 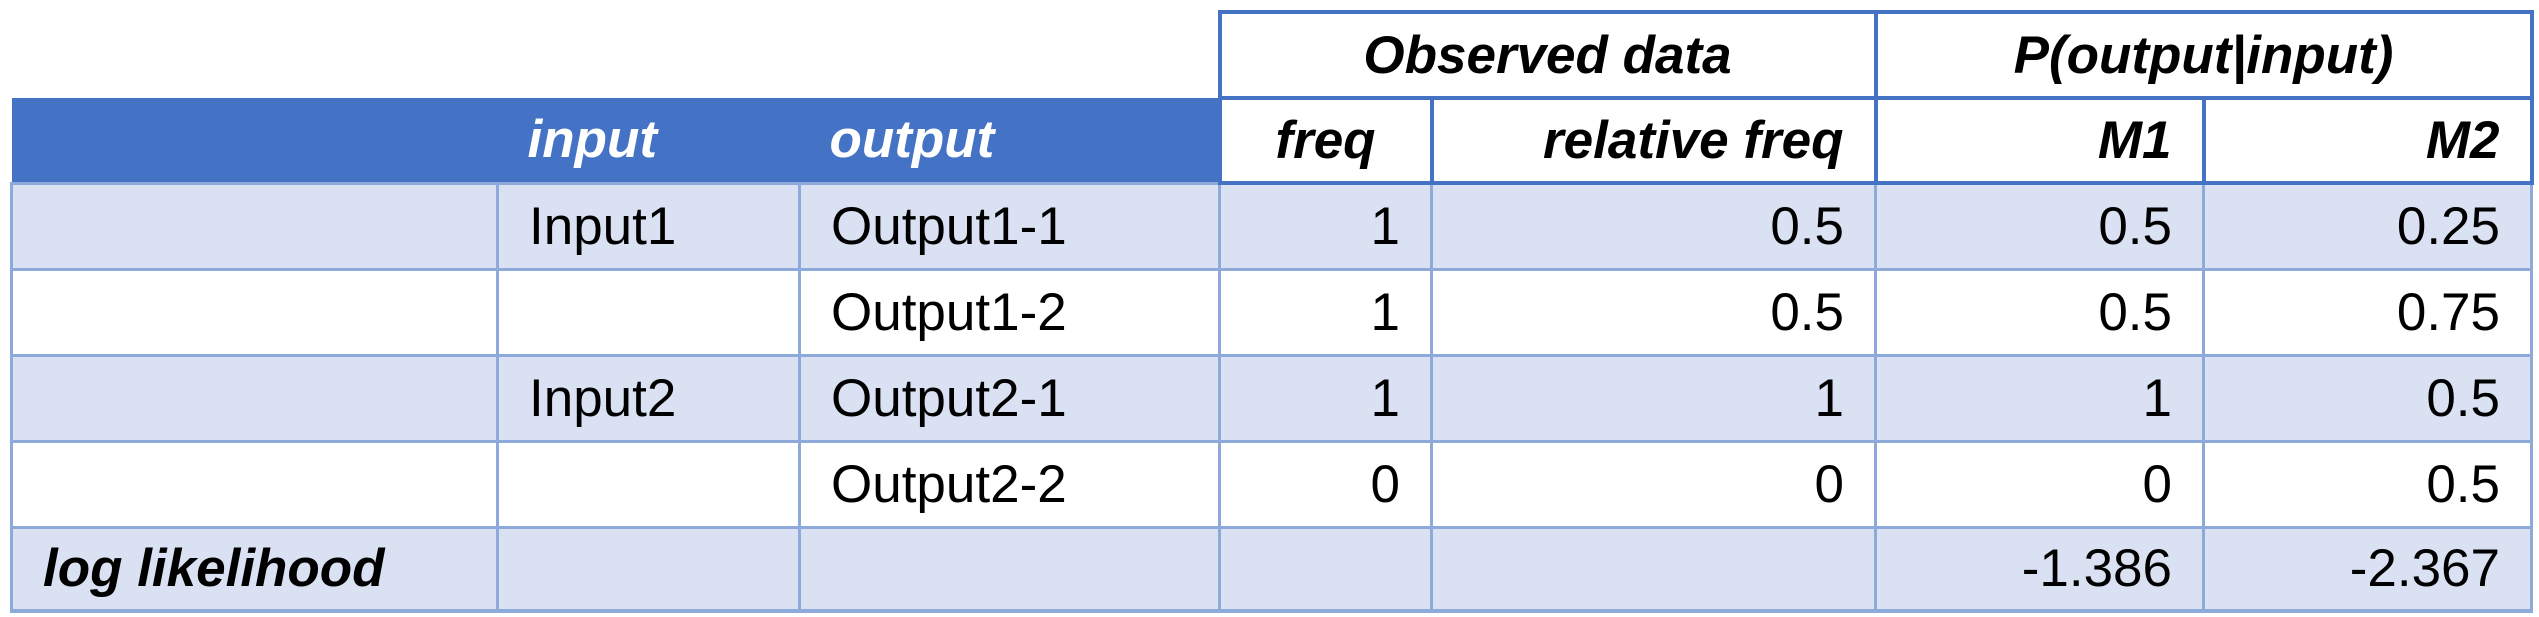 I want to click on output-cell: Output1-2, so click(x=1009, y=312).